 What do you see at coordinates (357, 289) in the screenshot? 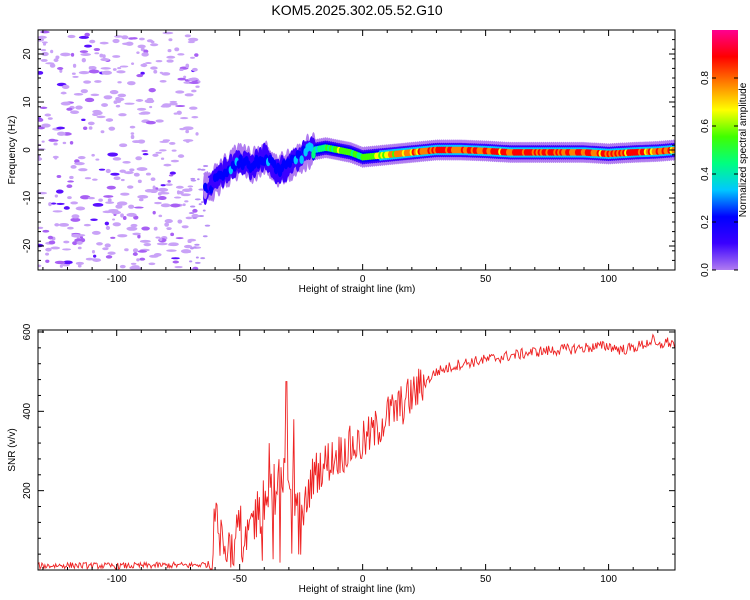
I see `spectrogram-x-label: Height of straight line (km)` at bounding box center [357, 289].